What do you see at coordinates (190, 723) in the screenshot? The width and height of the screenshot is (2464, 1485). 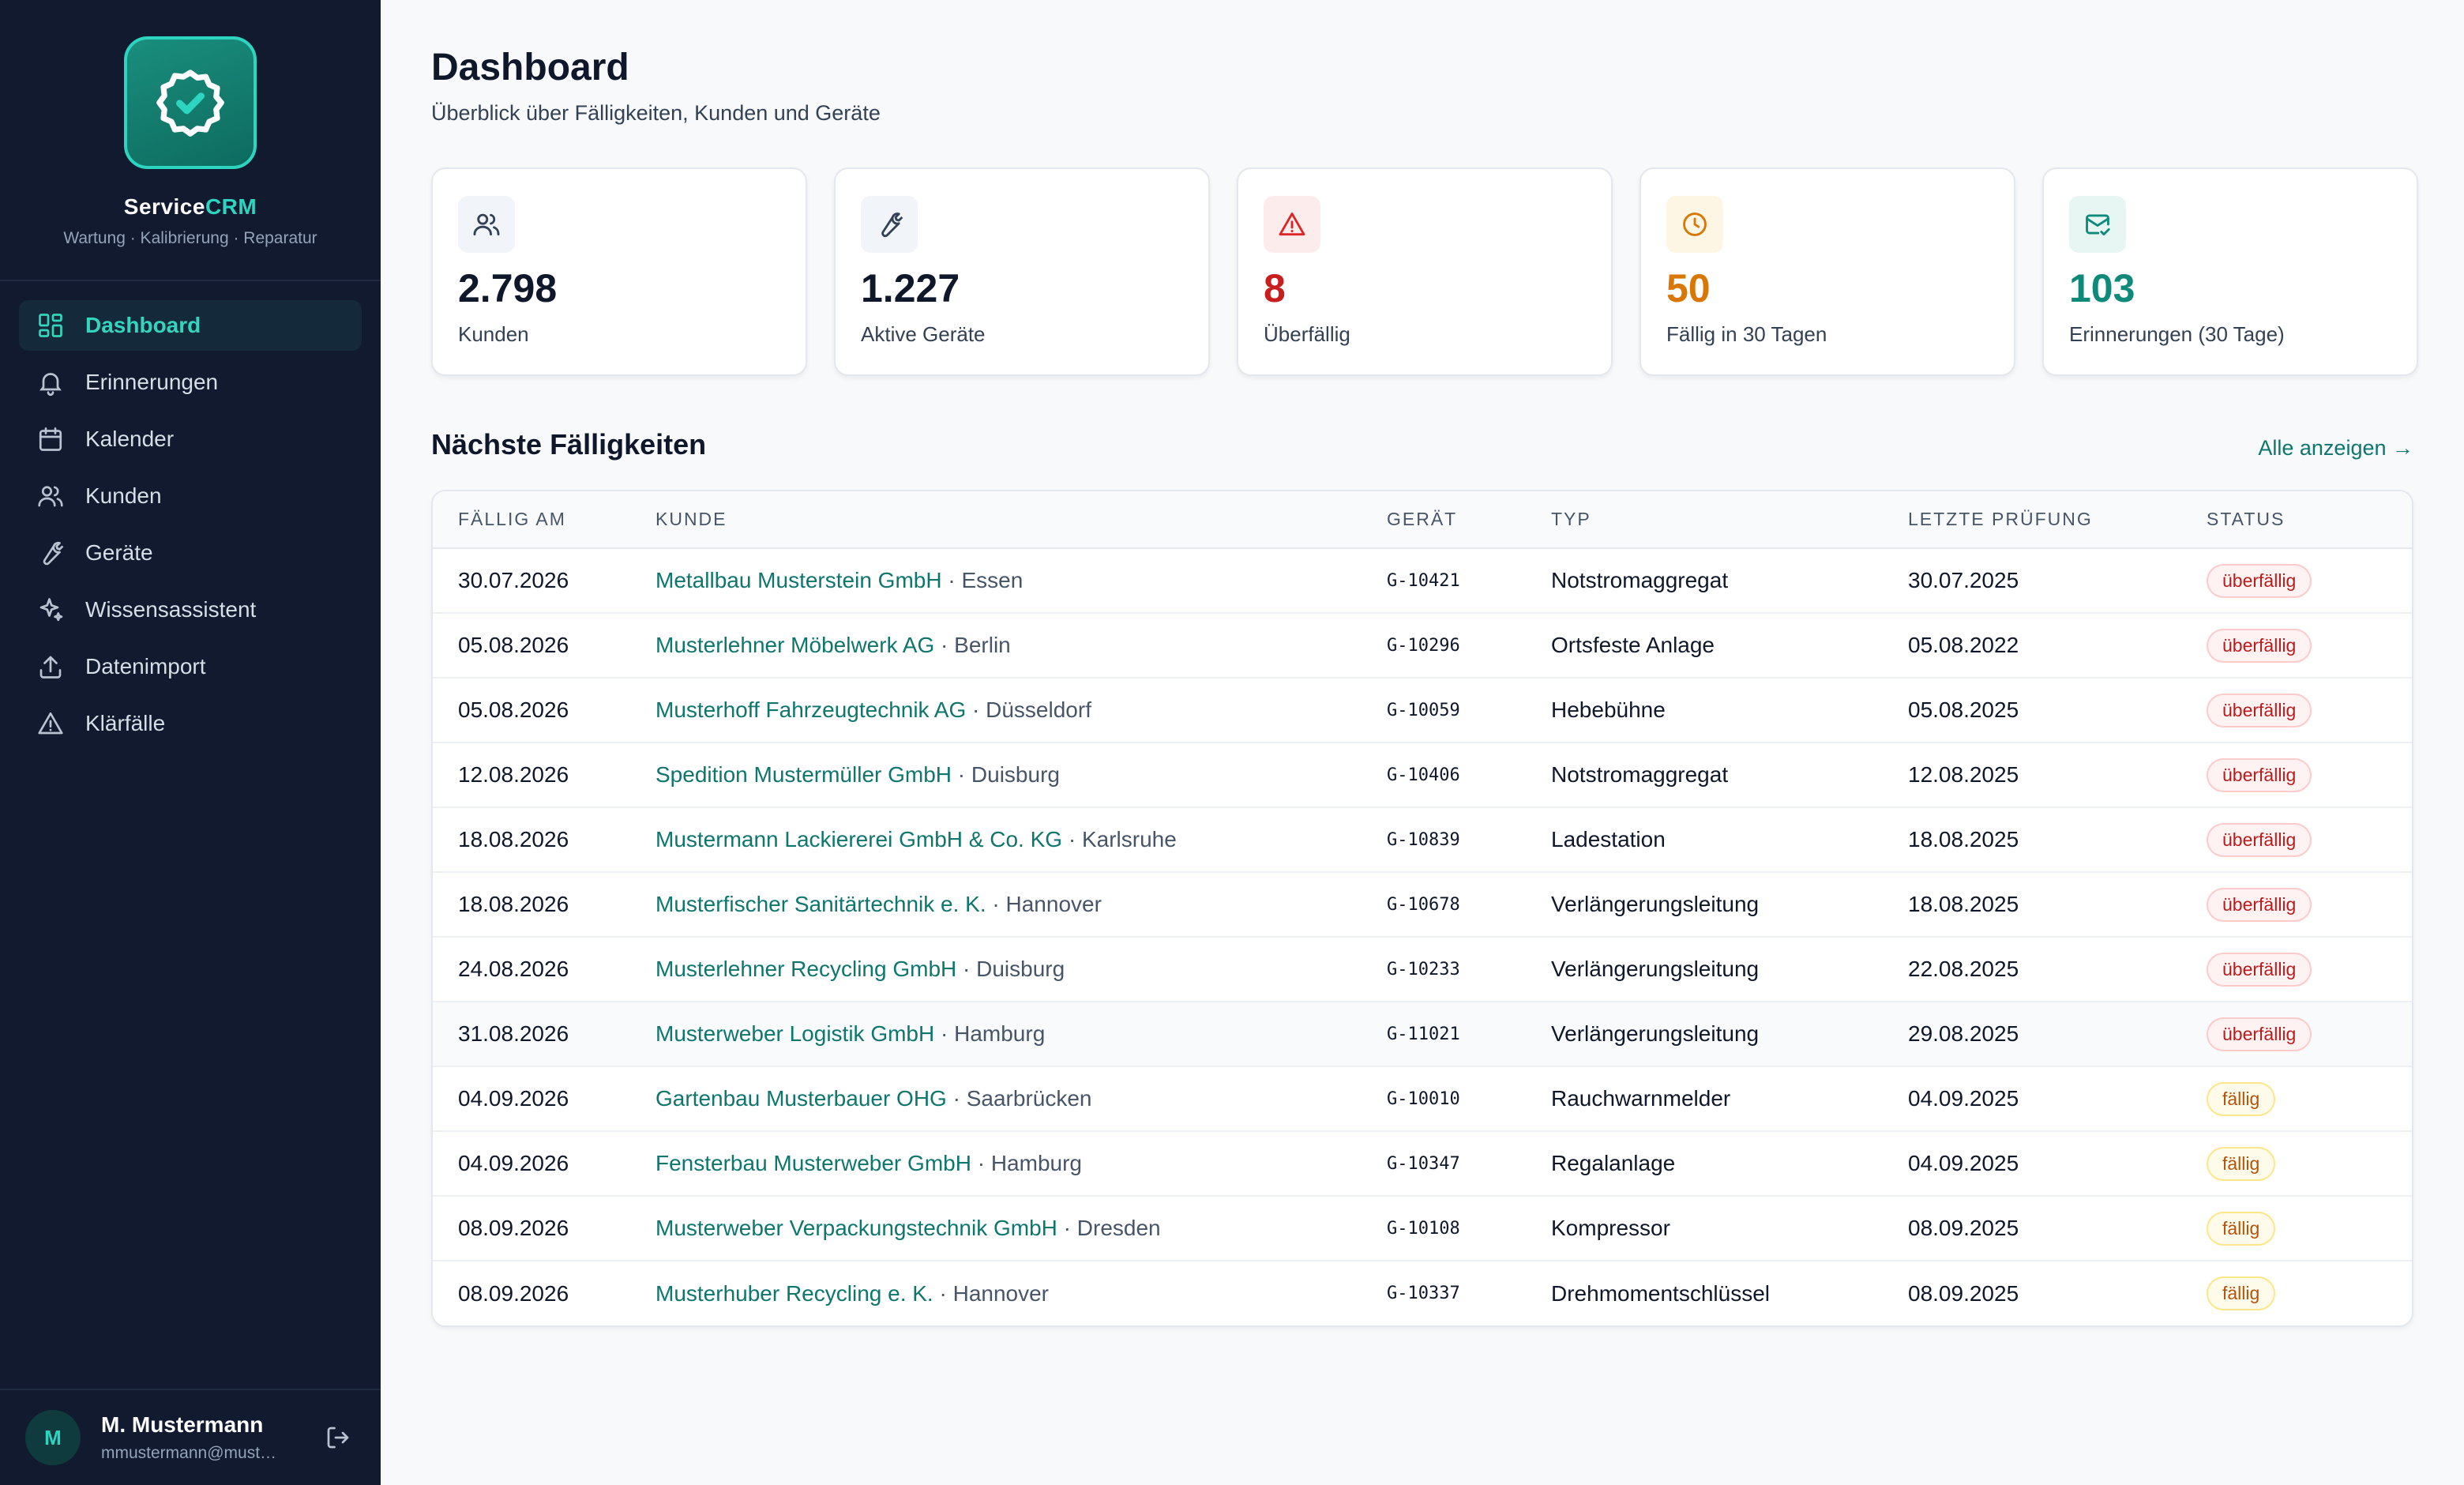 I see `sidebar-item-klaerfaelle: Klärfälle` at bounding box center [190, 723].